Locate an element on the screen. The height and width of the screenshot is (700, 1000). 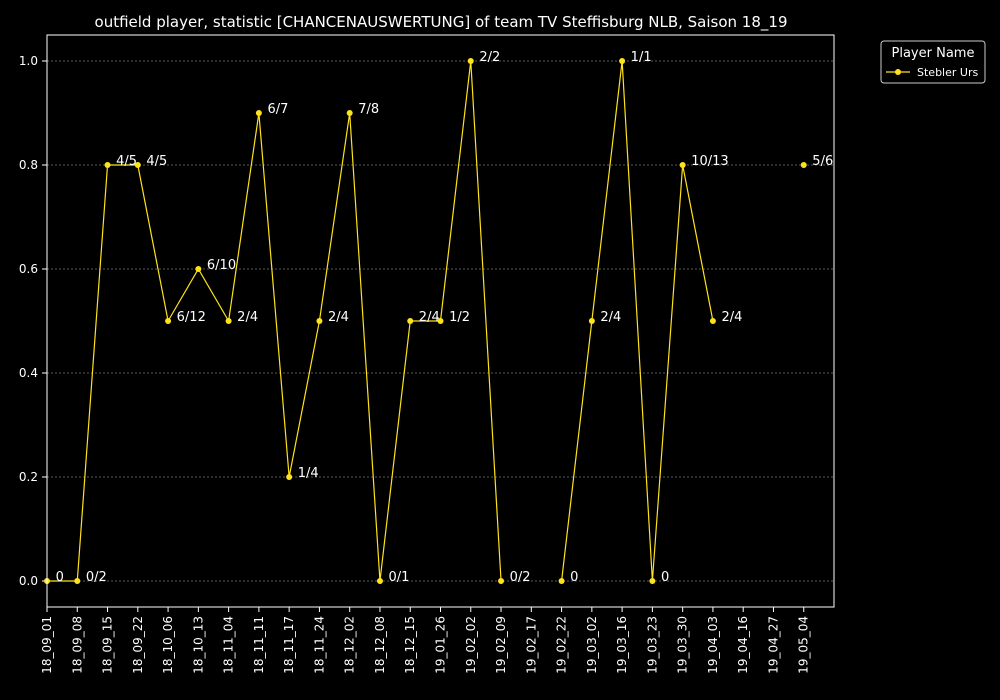
x-tick-label: 18_10_13 is located at coordinates (198, 645).